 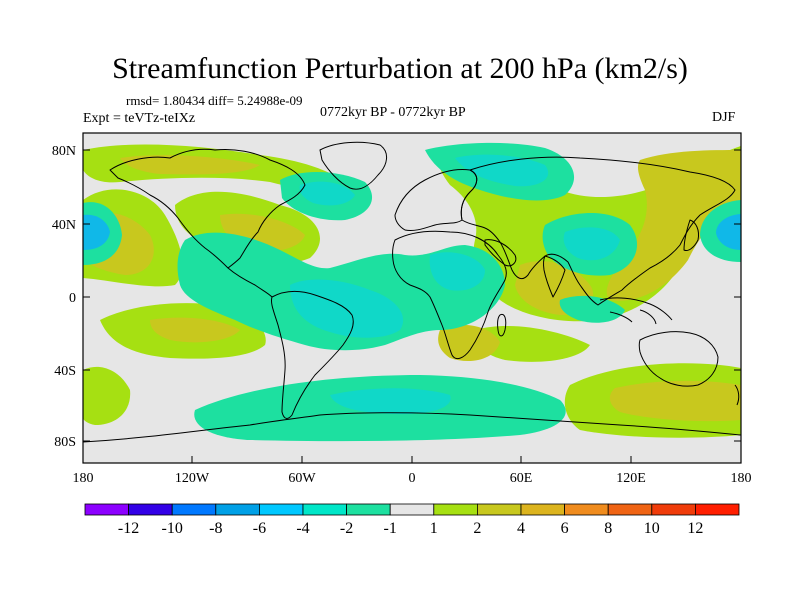 I want to click on lat-label-80N: 80N, so click(x=64, y=151).